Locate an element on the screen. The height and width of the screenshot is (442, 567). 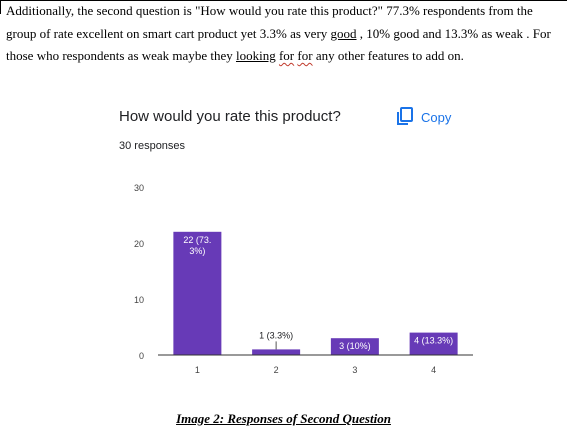
y-tick-label-30: 30 is located at coordinates (139, 188).